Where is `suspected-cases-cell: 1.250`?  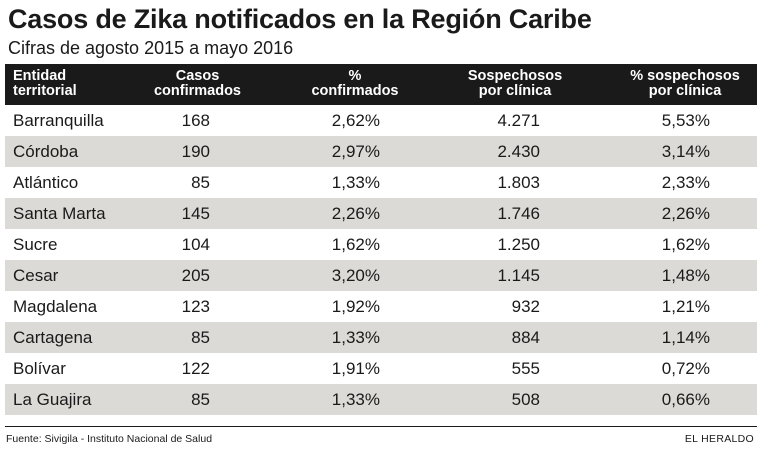 suspected-cases-cell: 1.250 is located at coordinates (518, 244).